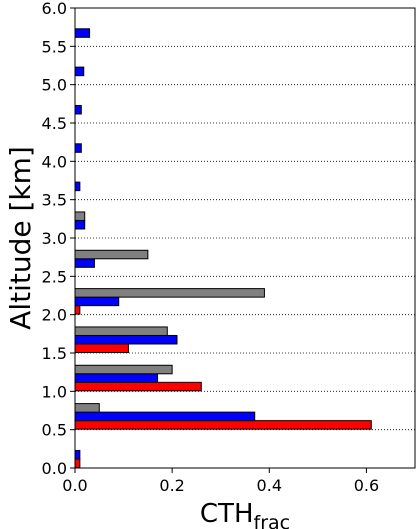  I want to click on y-tick-label: 0.0, so click(54, 468).